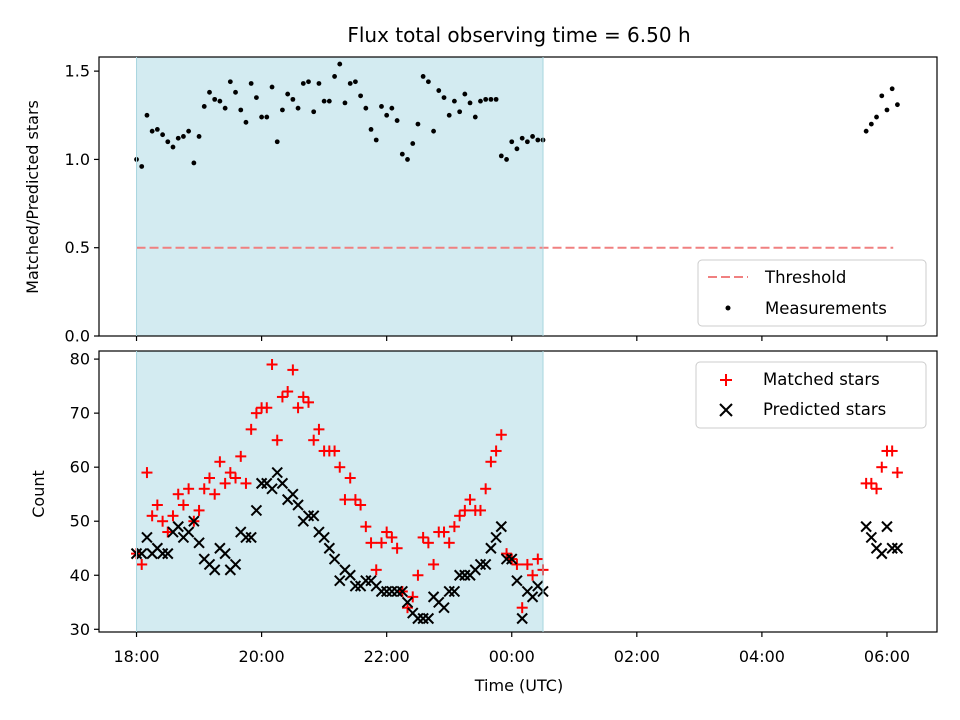  Describe the element at coordinates (136, 656) in the screenshot. I see `x-tick-label: 18:00` at that location.